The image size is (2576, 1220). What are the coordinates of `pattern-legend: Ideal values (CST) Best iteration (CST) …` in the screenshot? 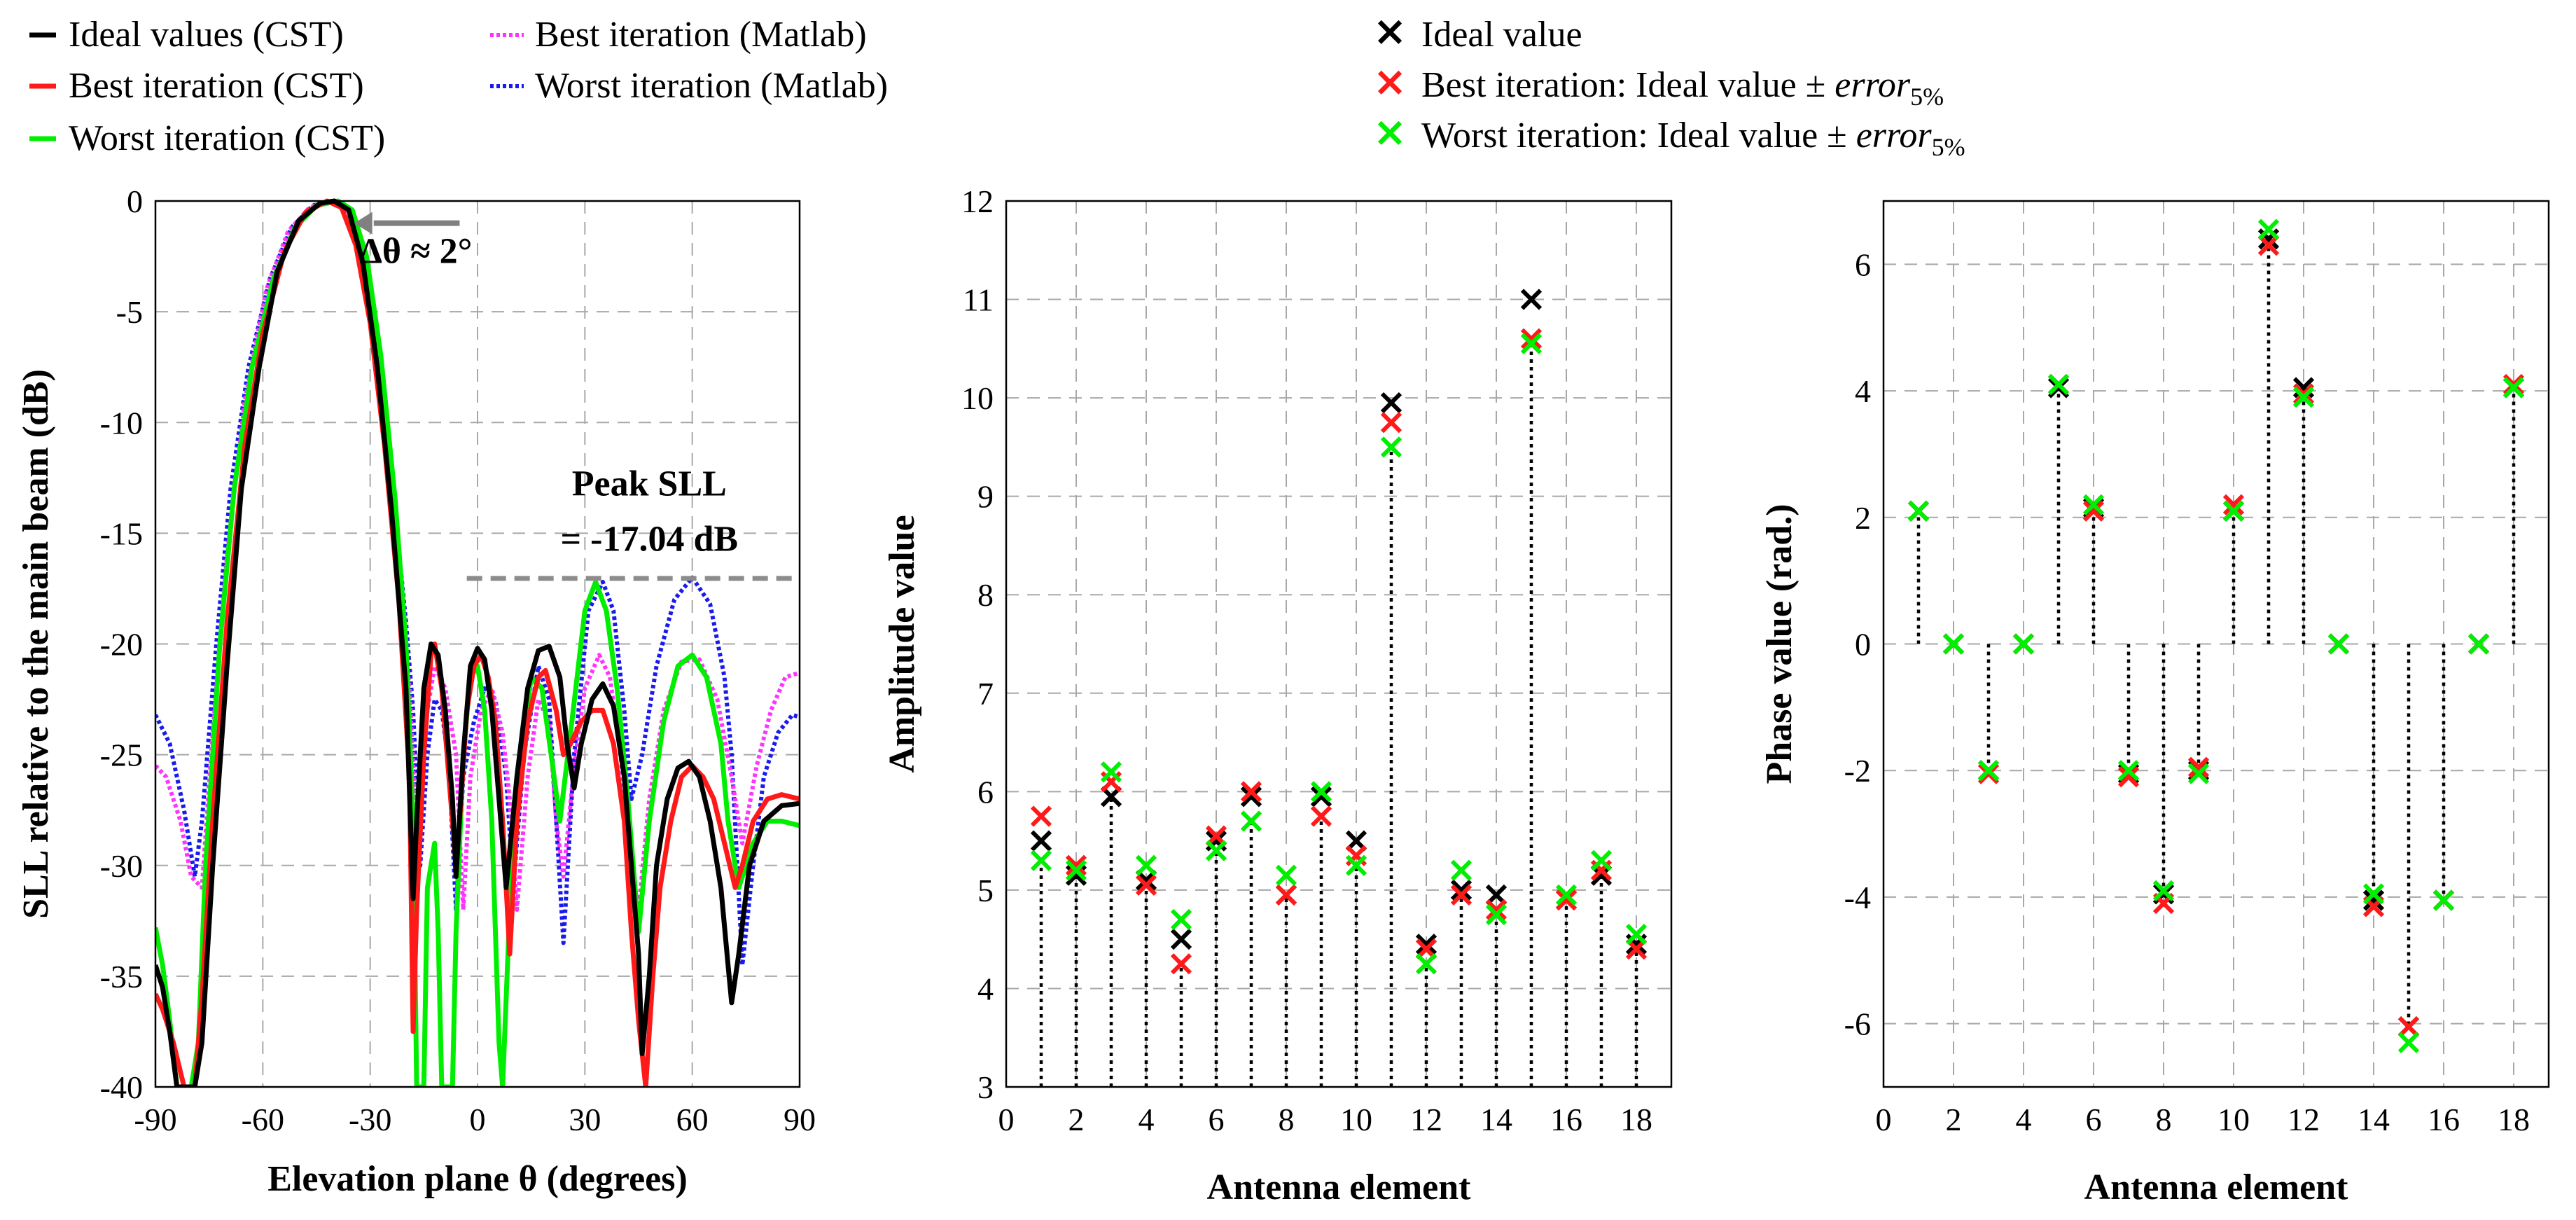 It's located at (458, 87).